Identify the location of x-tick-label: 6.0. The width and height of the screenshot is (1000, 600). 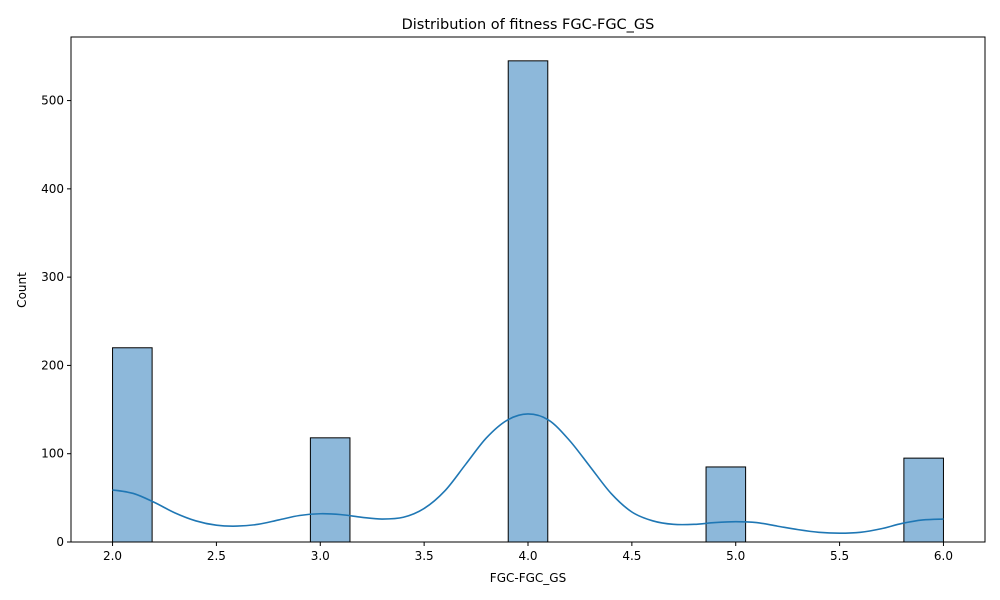
(943, 556).